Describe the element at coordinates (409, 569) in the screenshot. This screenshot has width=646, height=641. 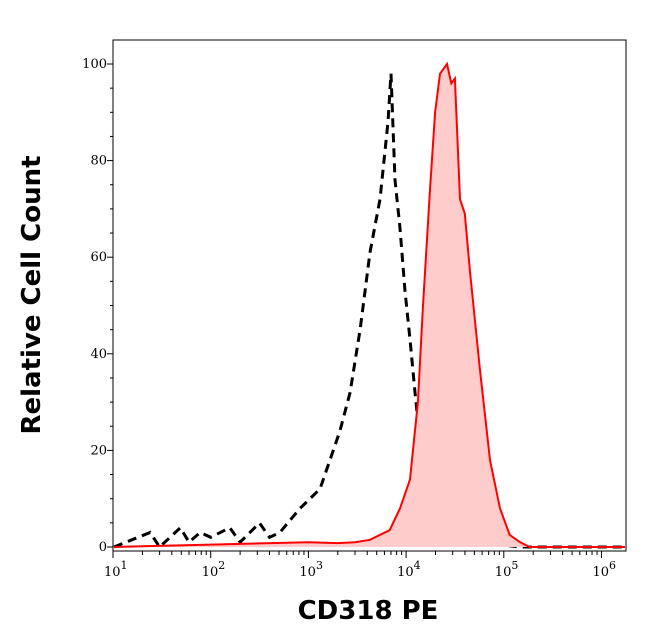
I see `x-tick-label: 10⁴` at that location.